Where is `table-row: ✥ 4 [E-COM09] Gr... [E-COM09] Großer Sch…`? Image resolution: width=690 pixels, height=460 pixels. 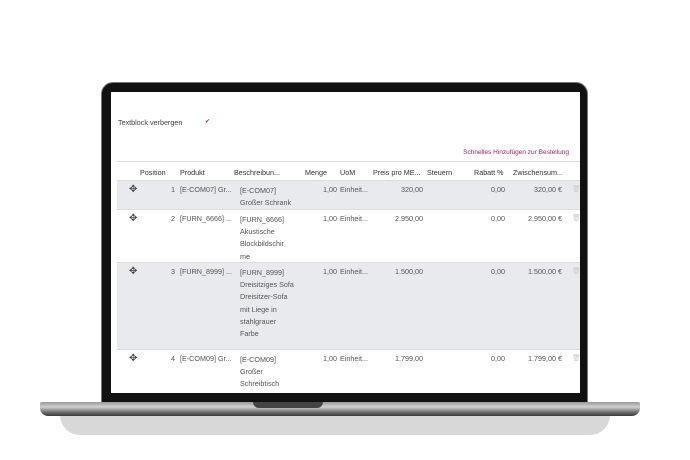
table-row: ✥ 4 [E-COM09] Gr... [E-COM09] Großer Sch… is located at coordinates (348, 371).